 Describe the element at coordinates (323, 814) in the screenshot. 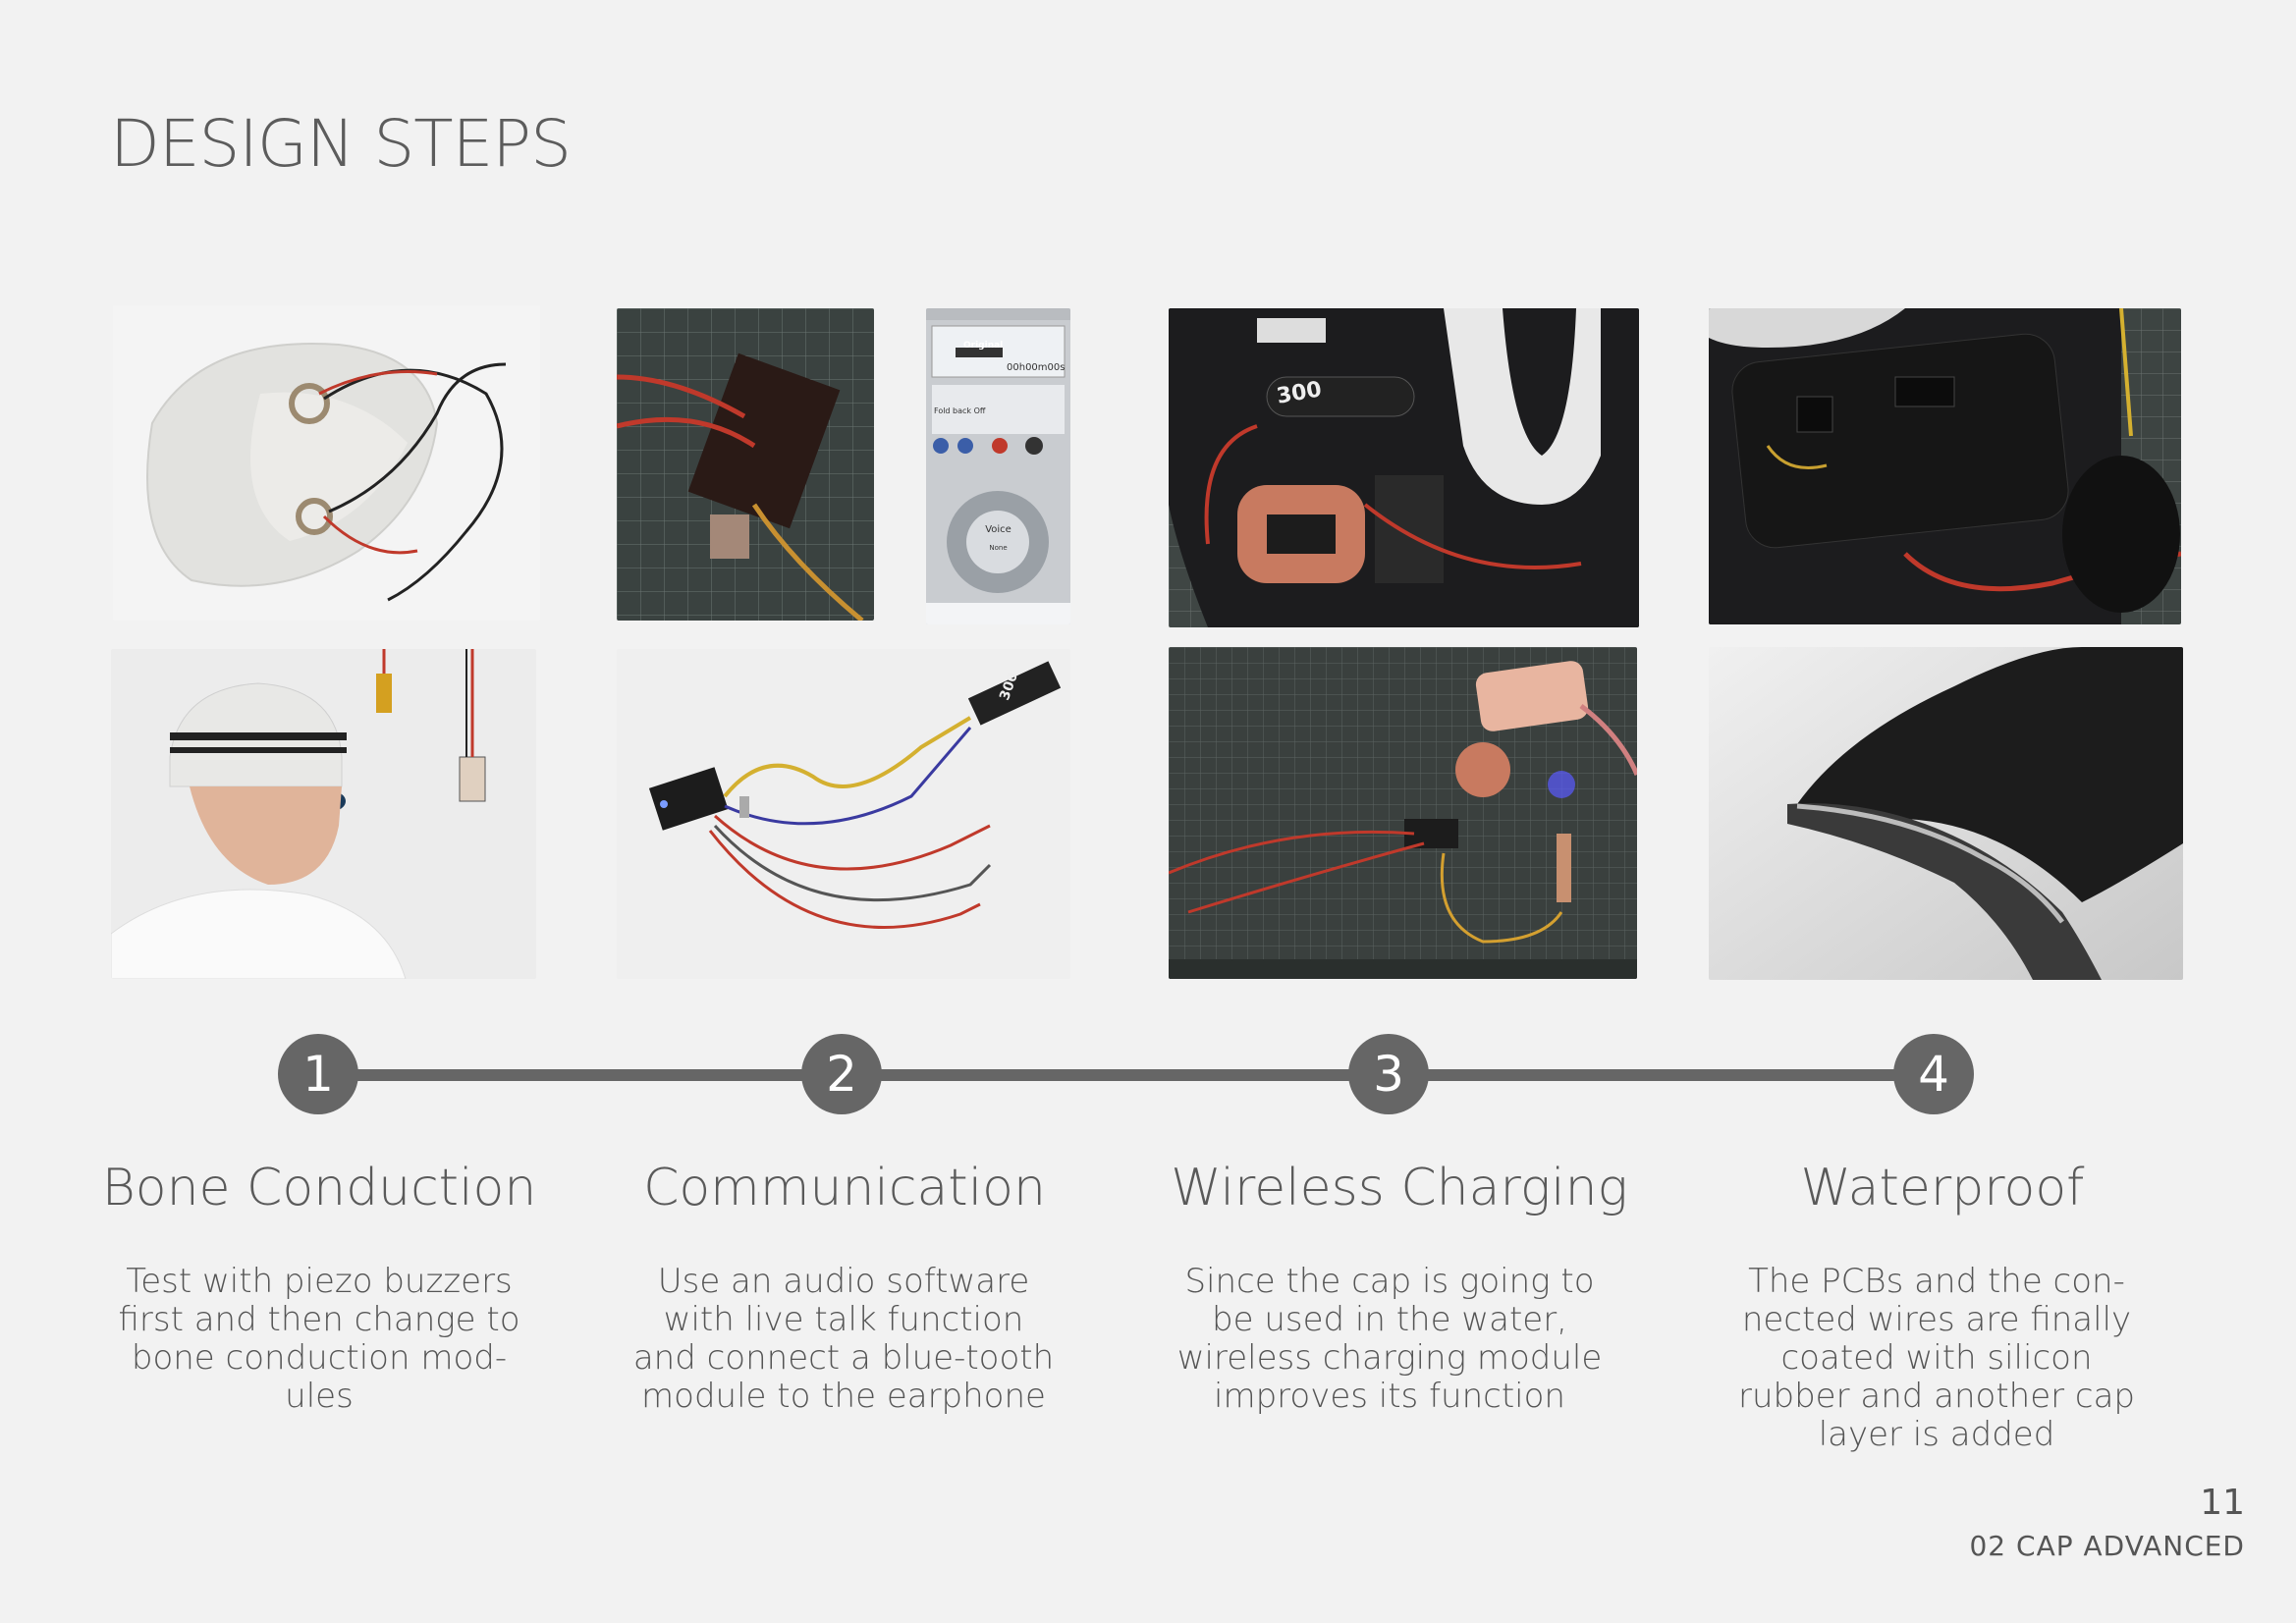

I see `photo-person-wearing-cap` at that location.